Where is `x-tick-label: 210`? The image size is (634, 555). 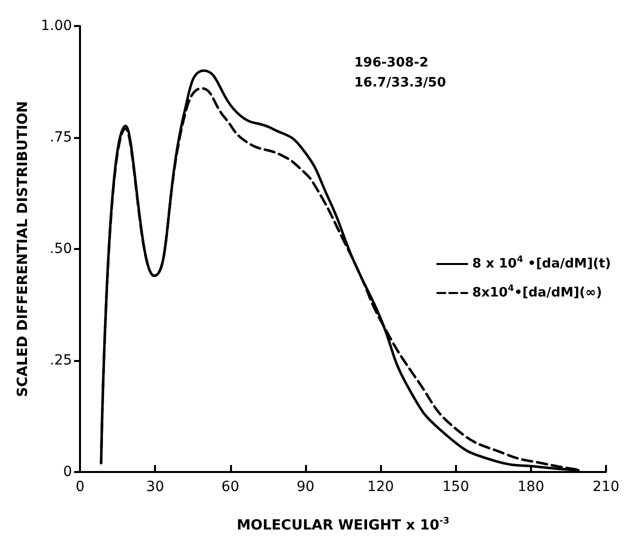
x-tick-label: 210 is located at coordinates (606, 487).